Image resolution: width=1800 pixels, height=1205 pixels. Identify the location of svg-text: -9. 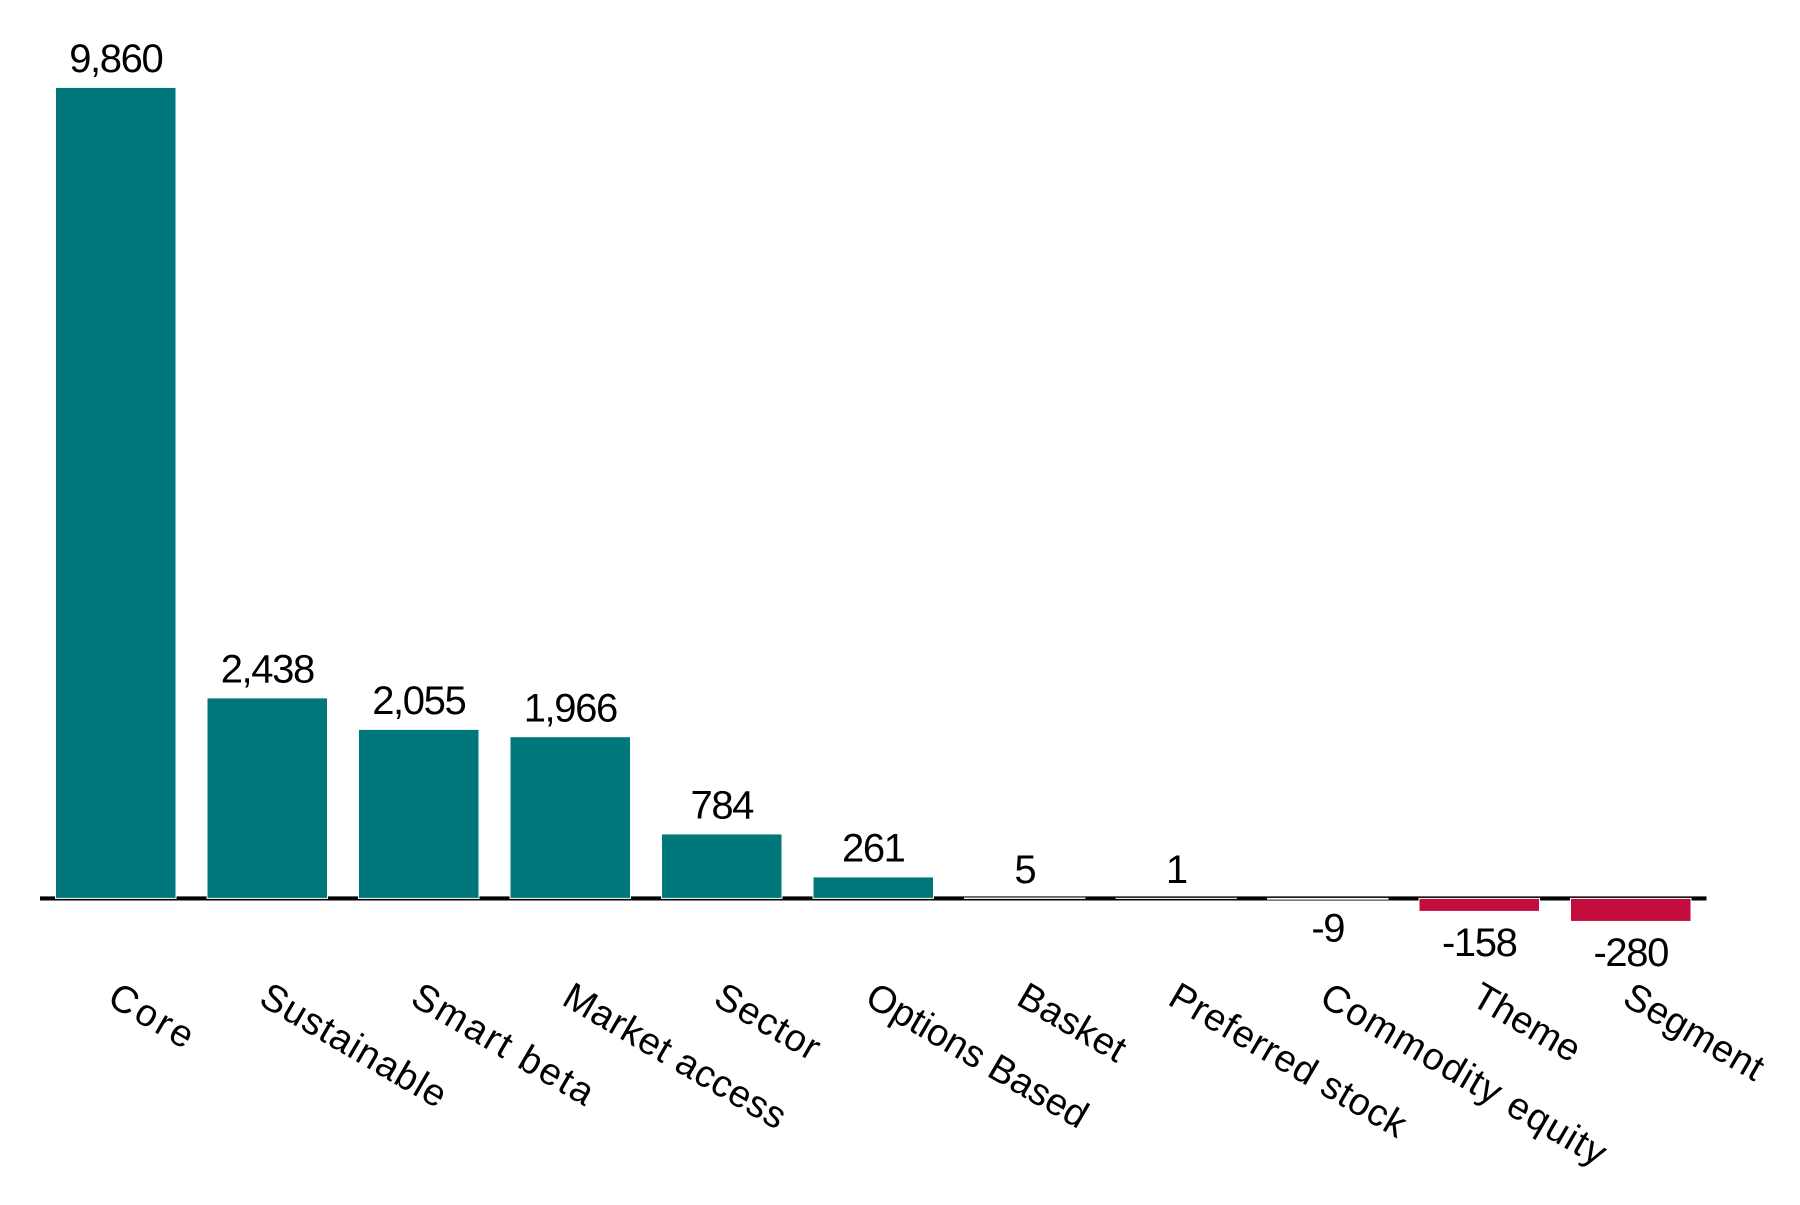
(1327, 929).